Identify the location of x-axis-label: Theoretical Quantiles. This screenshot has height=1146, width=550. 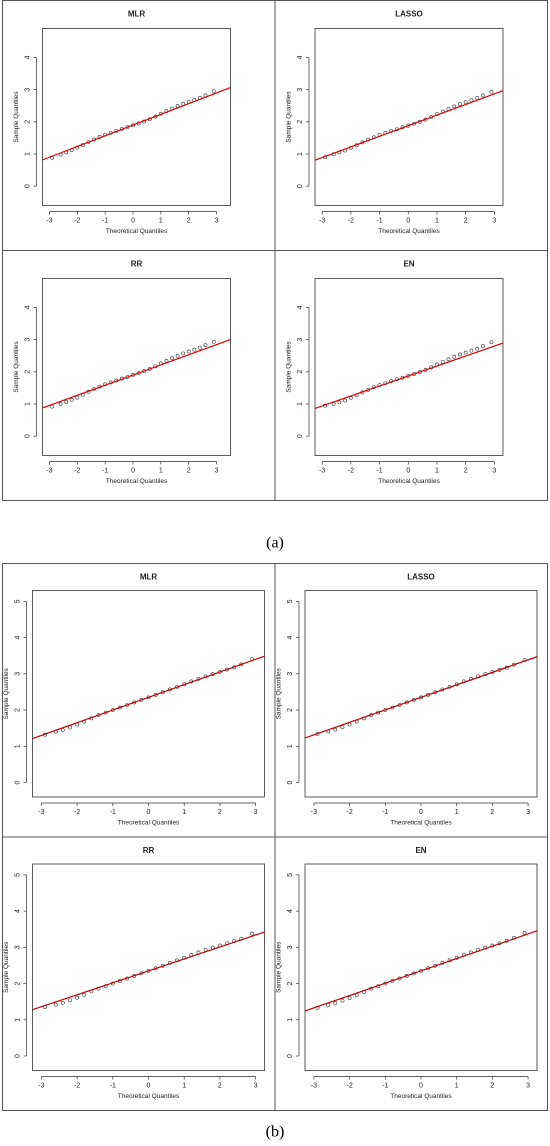
(421, 823).